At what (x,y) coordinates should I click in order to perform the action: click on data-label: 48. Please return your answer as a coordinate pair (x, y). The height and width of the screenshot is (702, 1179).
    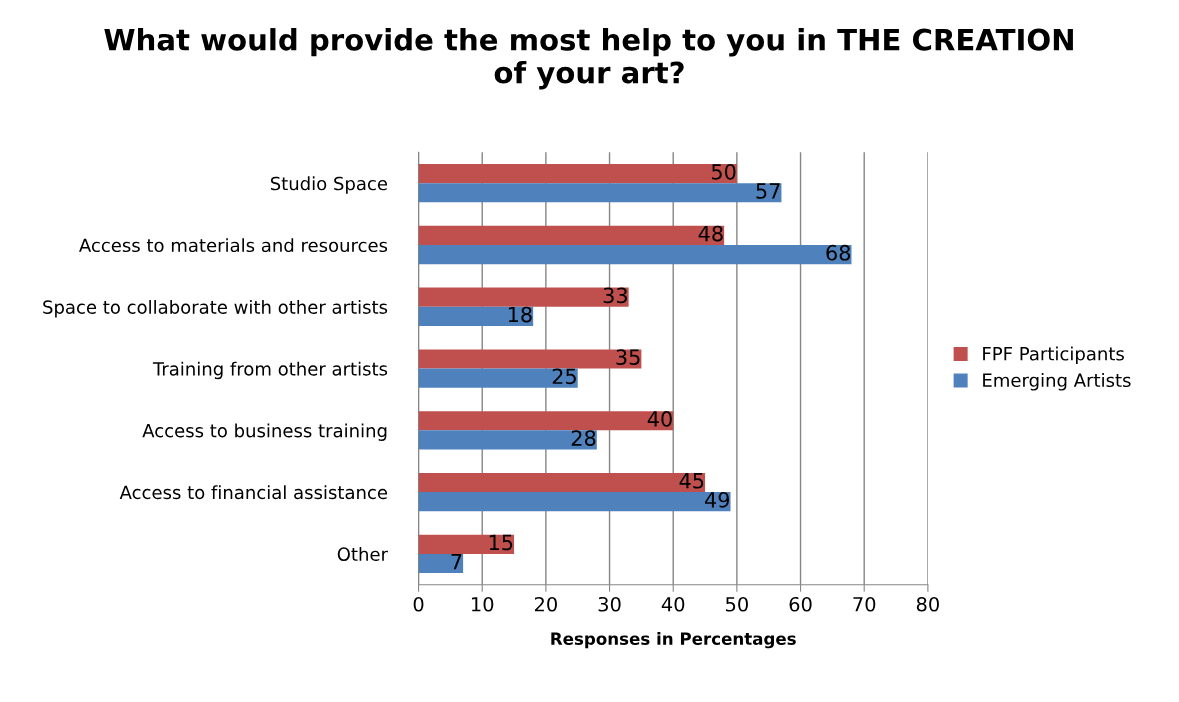
    Looking at the image, I should click on (710, 233).